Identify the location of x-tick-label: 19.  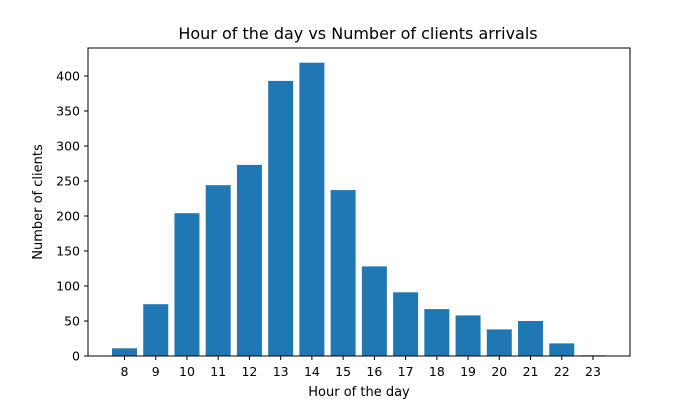
(468, 371).